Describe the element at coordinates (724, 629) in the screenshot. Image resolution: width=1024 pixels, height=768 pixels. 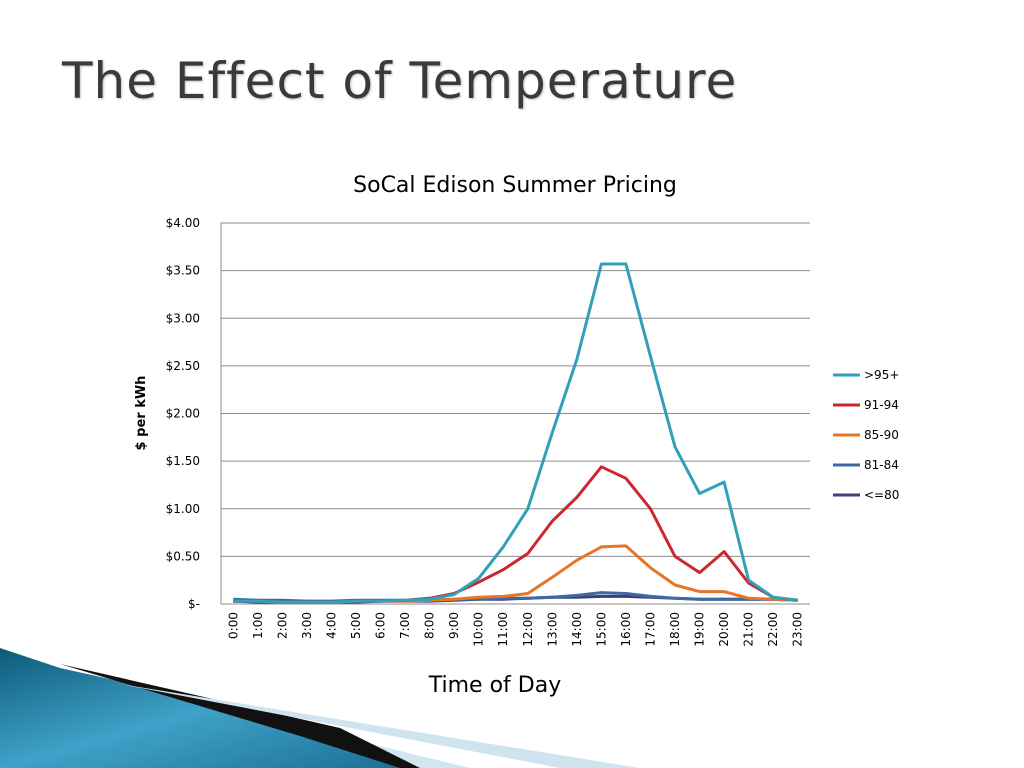
I see `x-tick-label: 20:00` at that location.